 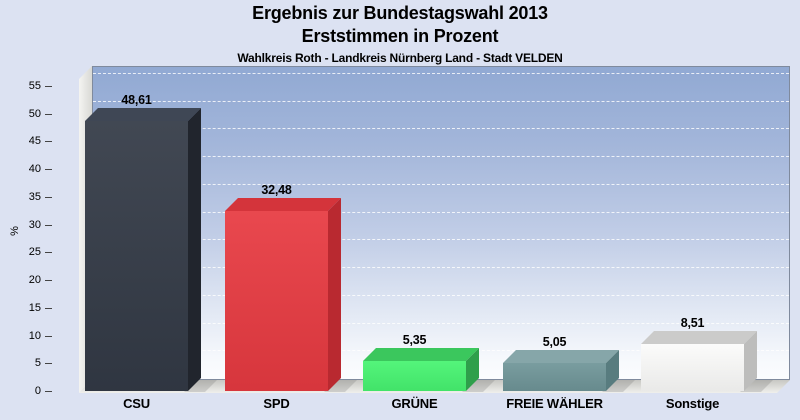 I want to click on x-axis-label-3: GRÜNE, so click(x=414, y=403).